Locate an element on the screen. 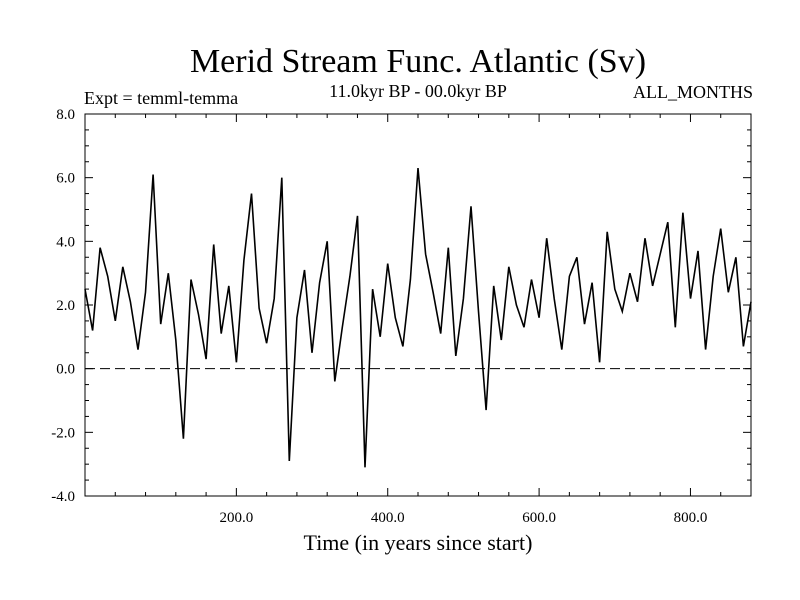  time-range-label: 11.0kyr BP - 00.0kyr BP is located at coordinates (418, 91).